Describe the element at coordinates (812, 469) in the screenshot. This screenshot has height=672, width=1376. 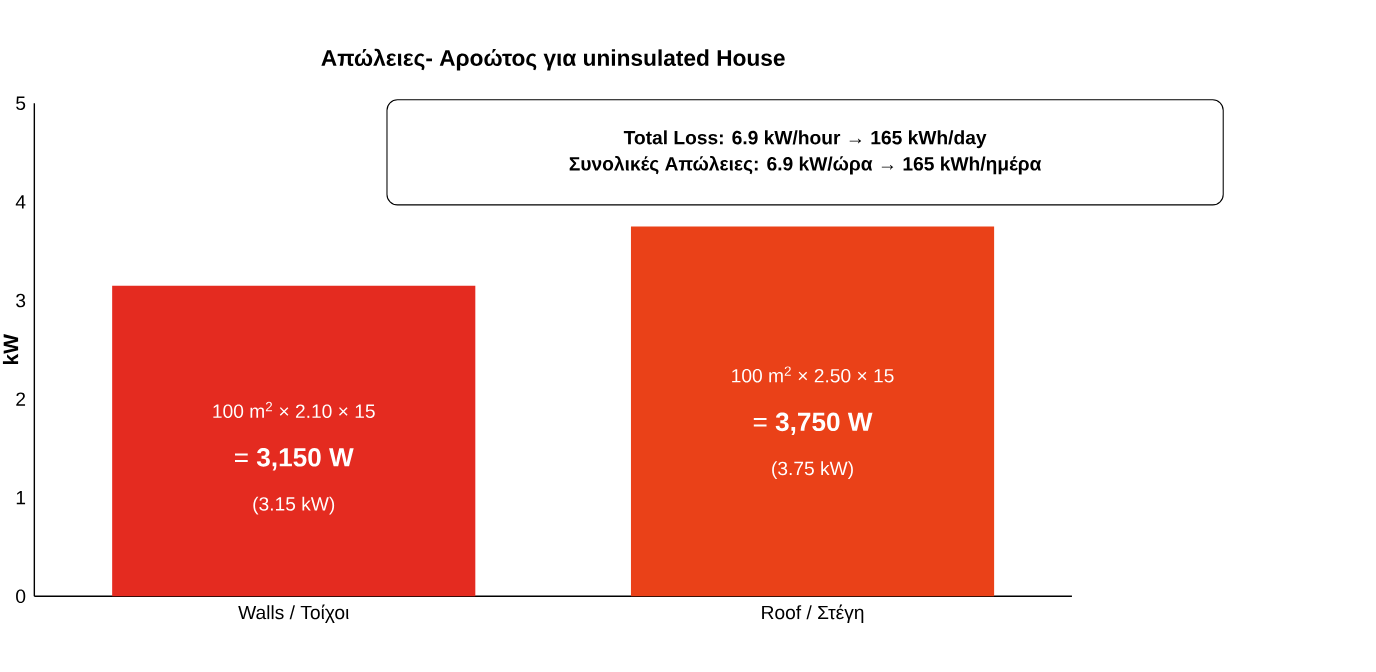
I see `annotation: (3.75 kW)` at that location.